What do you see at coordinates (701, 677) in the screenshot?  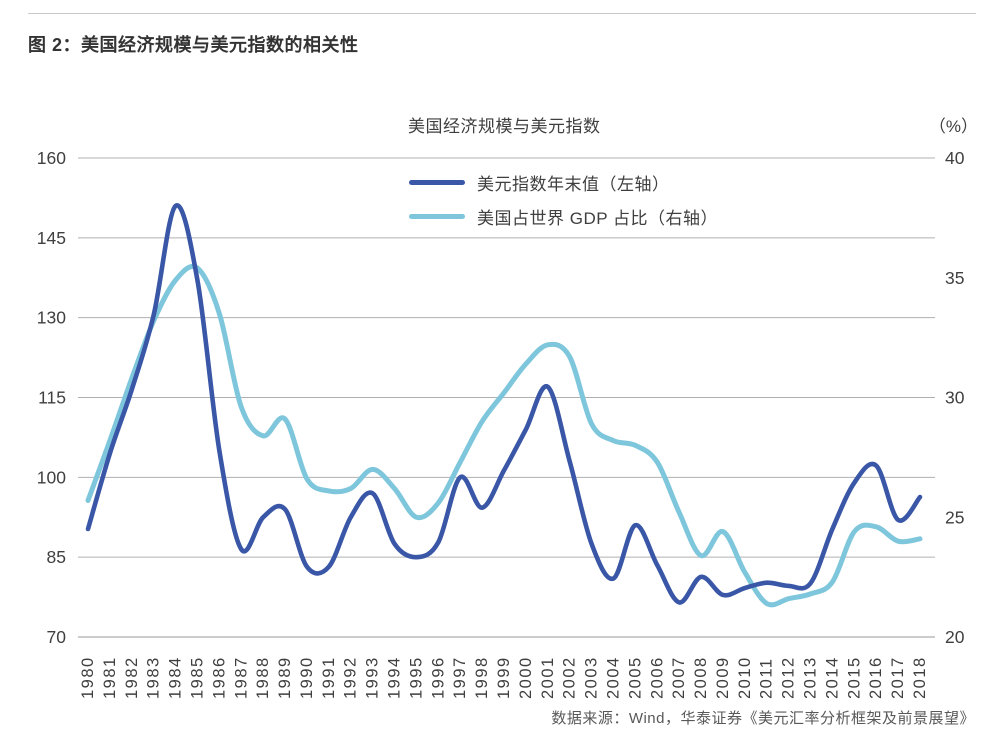 I see `x-axis-year-label: 2008` at bounding box center [701, 677].